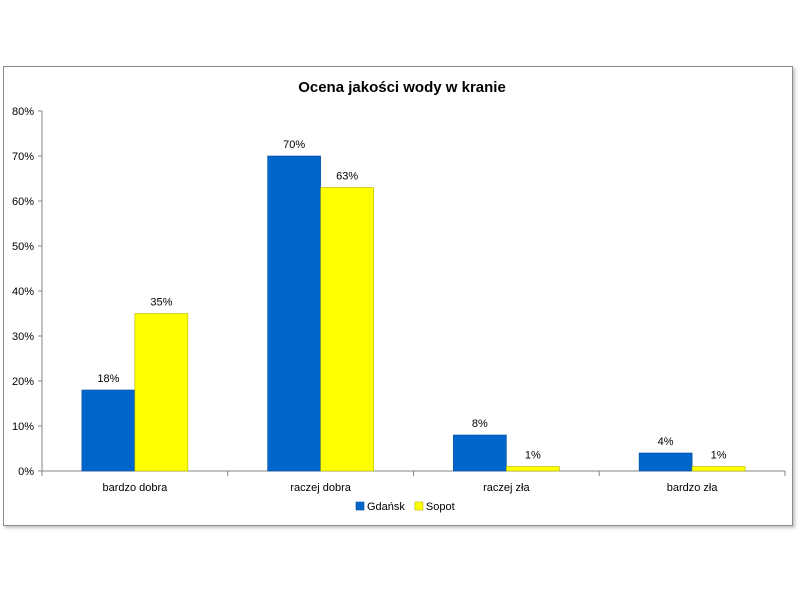  I want to click on y-tick-label: 40%, so click(23, 292).